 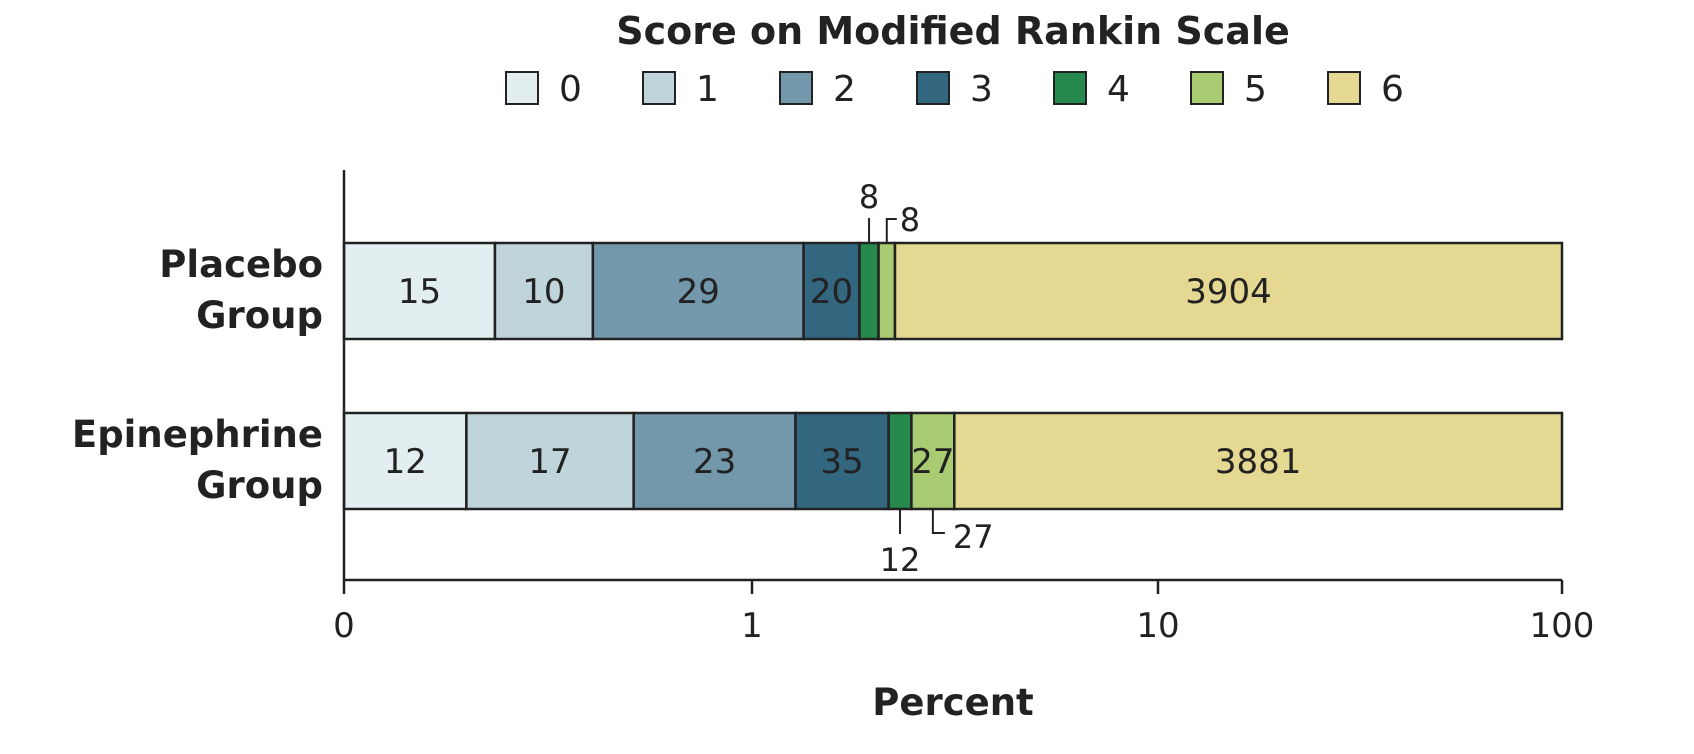 I want to click on legend-label-6: 6, so click(x=1392, y=89).